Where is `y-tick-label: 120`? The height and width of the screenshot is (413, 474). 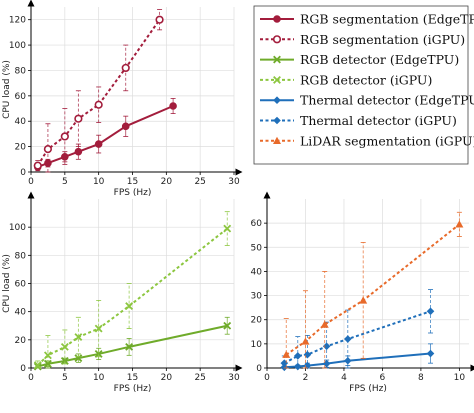 y-tick-label: 120 is located at coordinates (17, 21).